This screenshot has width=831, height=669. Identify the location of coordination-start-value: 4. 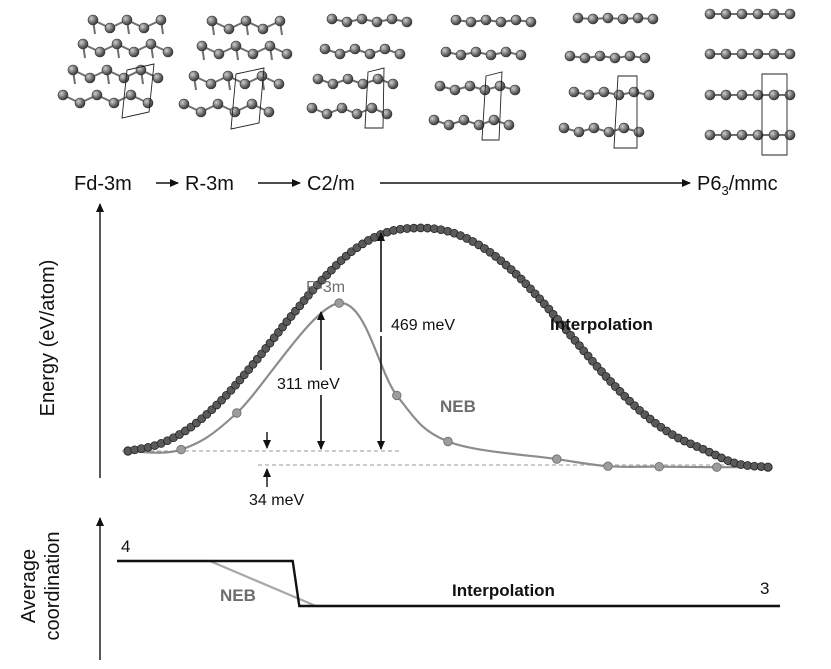
(125, 546).